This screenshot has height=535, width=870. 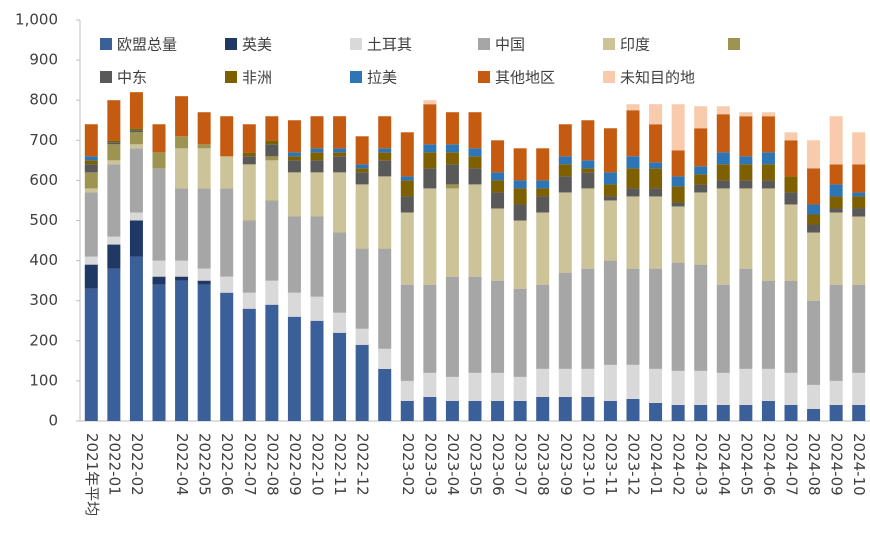 What do you see at coordinates (43, 340) in the screenshot?
I see `y-tick-label: 200` at bounding box center [43, 340].